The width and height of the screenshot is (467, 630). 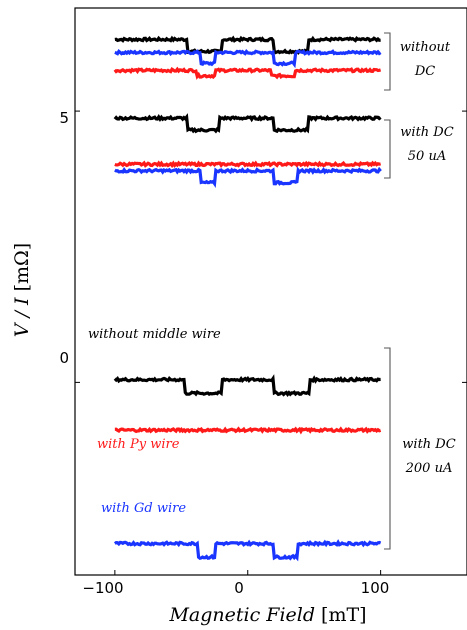 What do you see at coordinates (387, 61) in the screenshot?
I see `bracket-without-dc` at bounding box center [387, 61].